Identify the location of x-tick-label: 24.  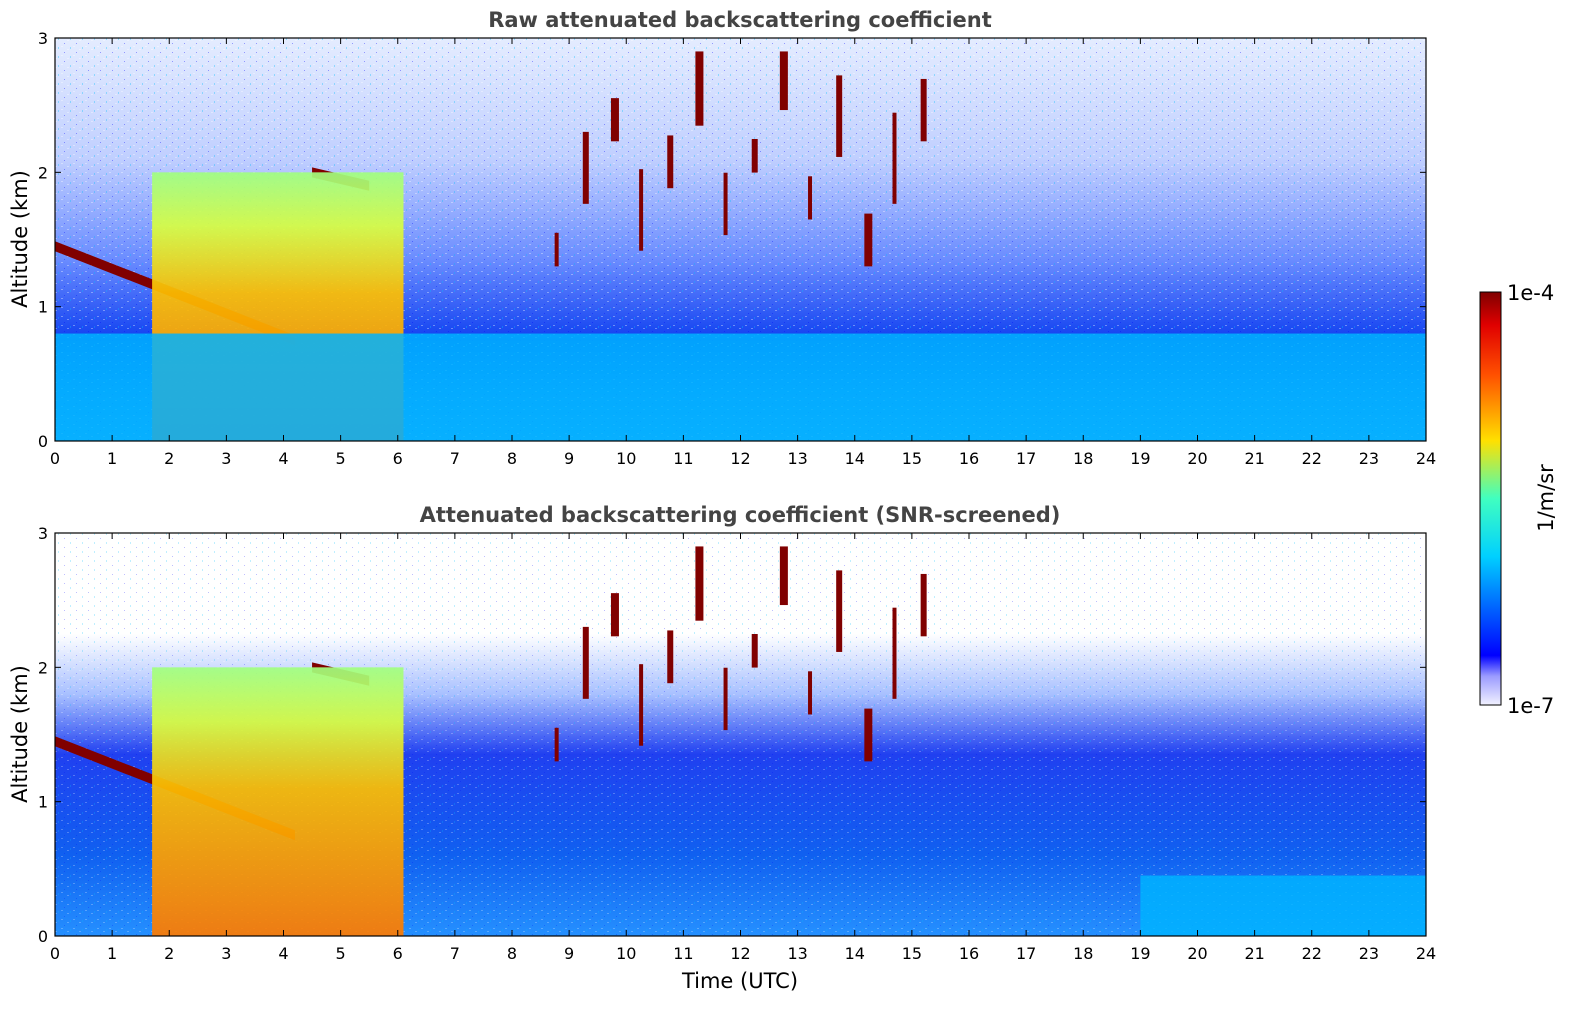
(1426, 953).